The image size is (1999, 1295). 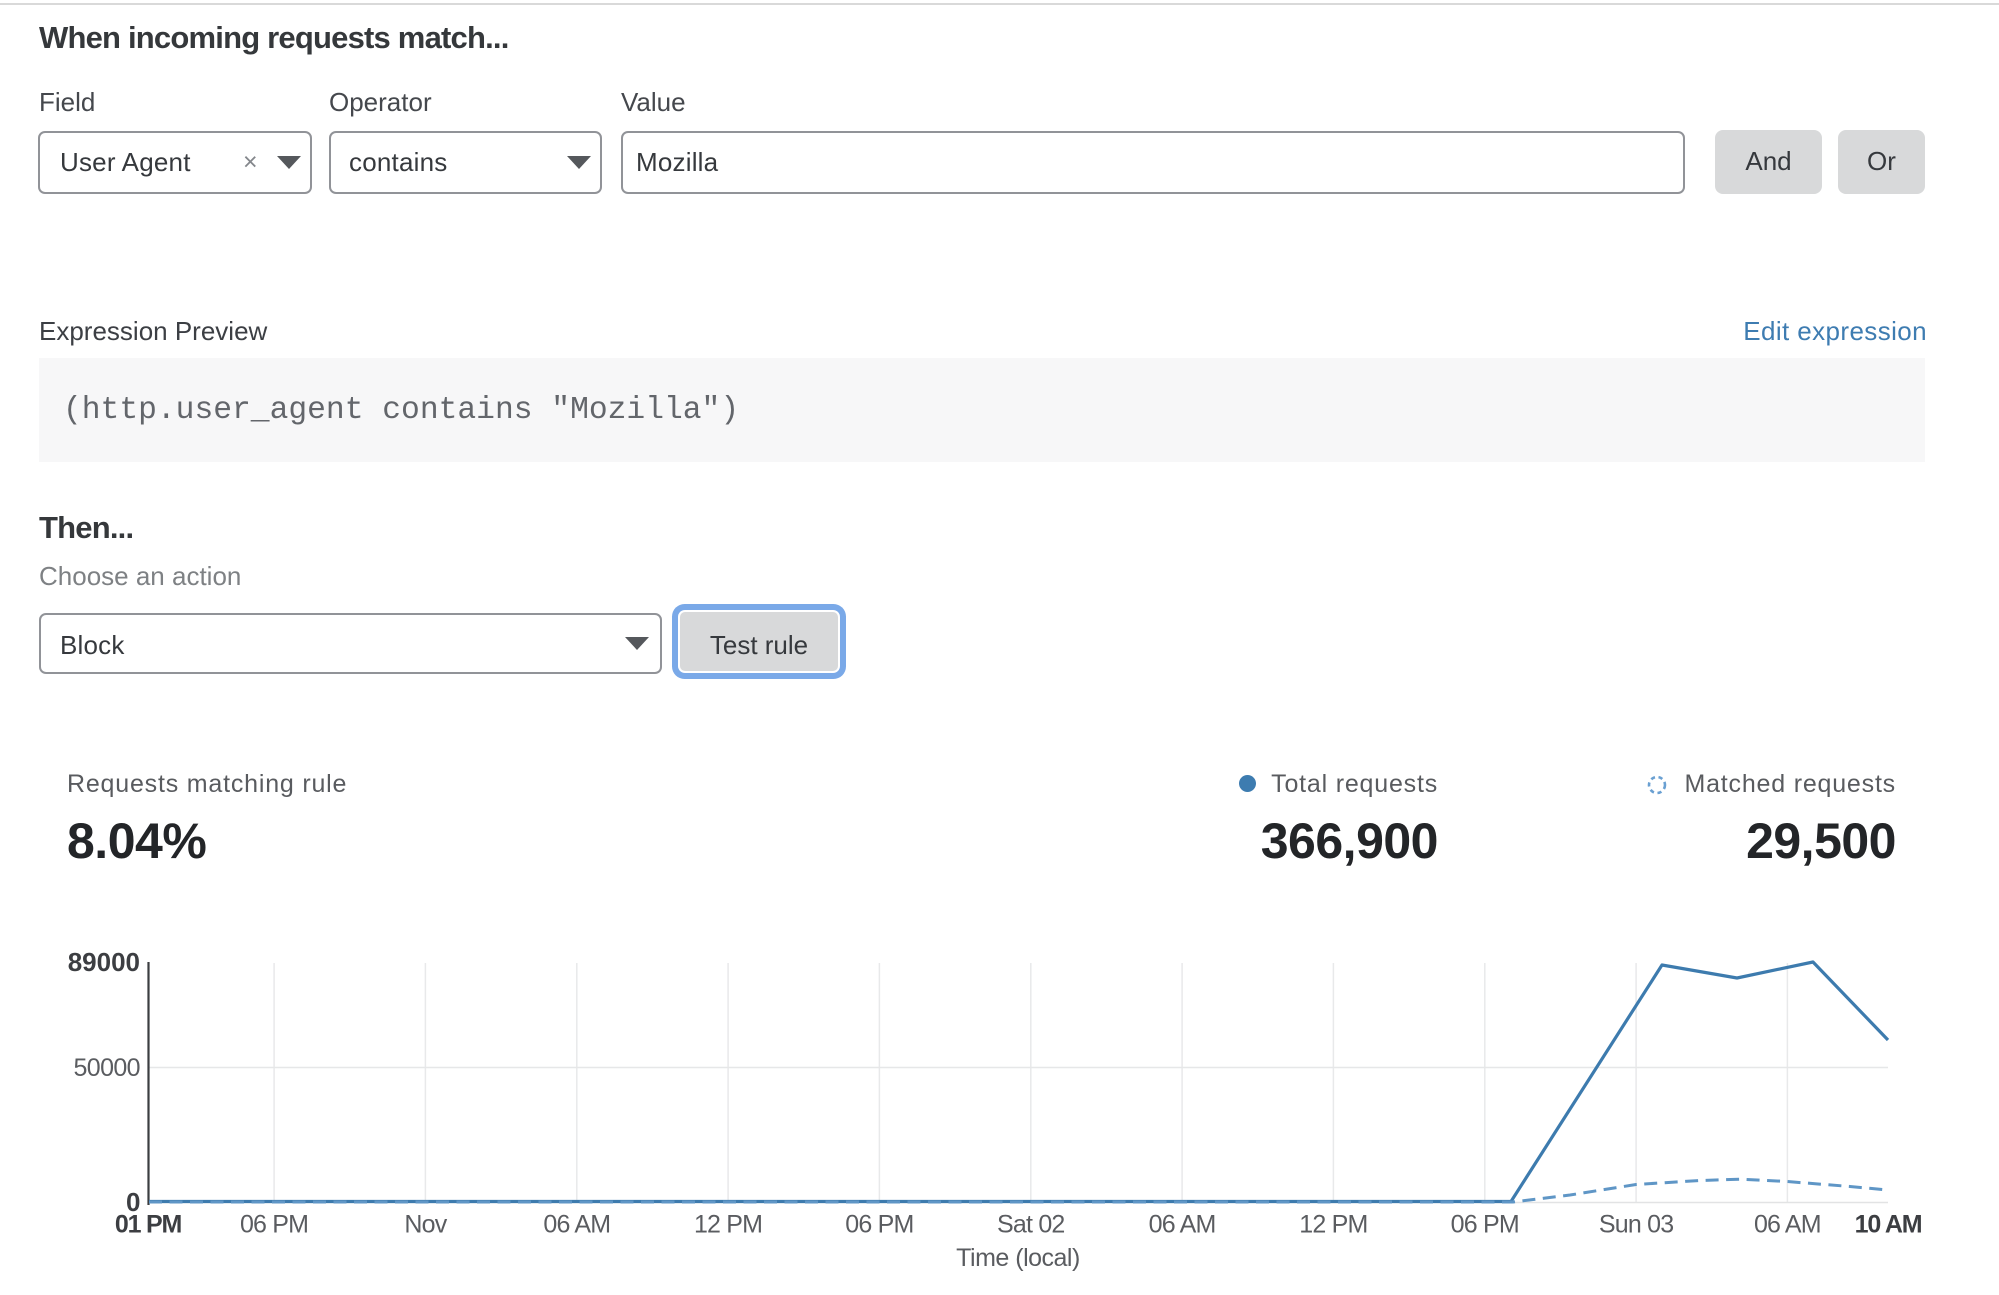 I want to click on svg-text: 0, so click(x=133, y=1202).